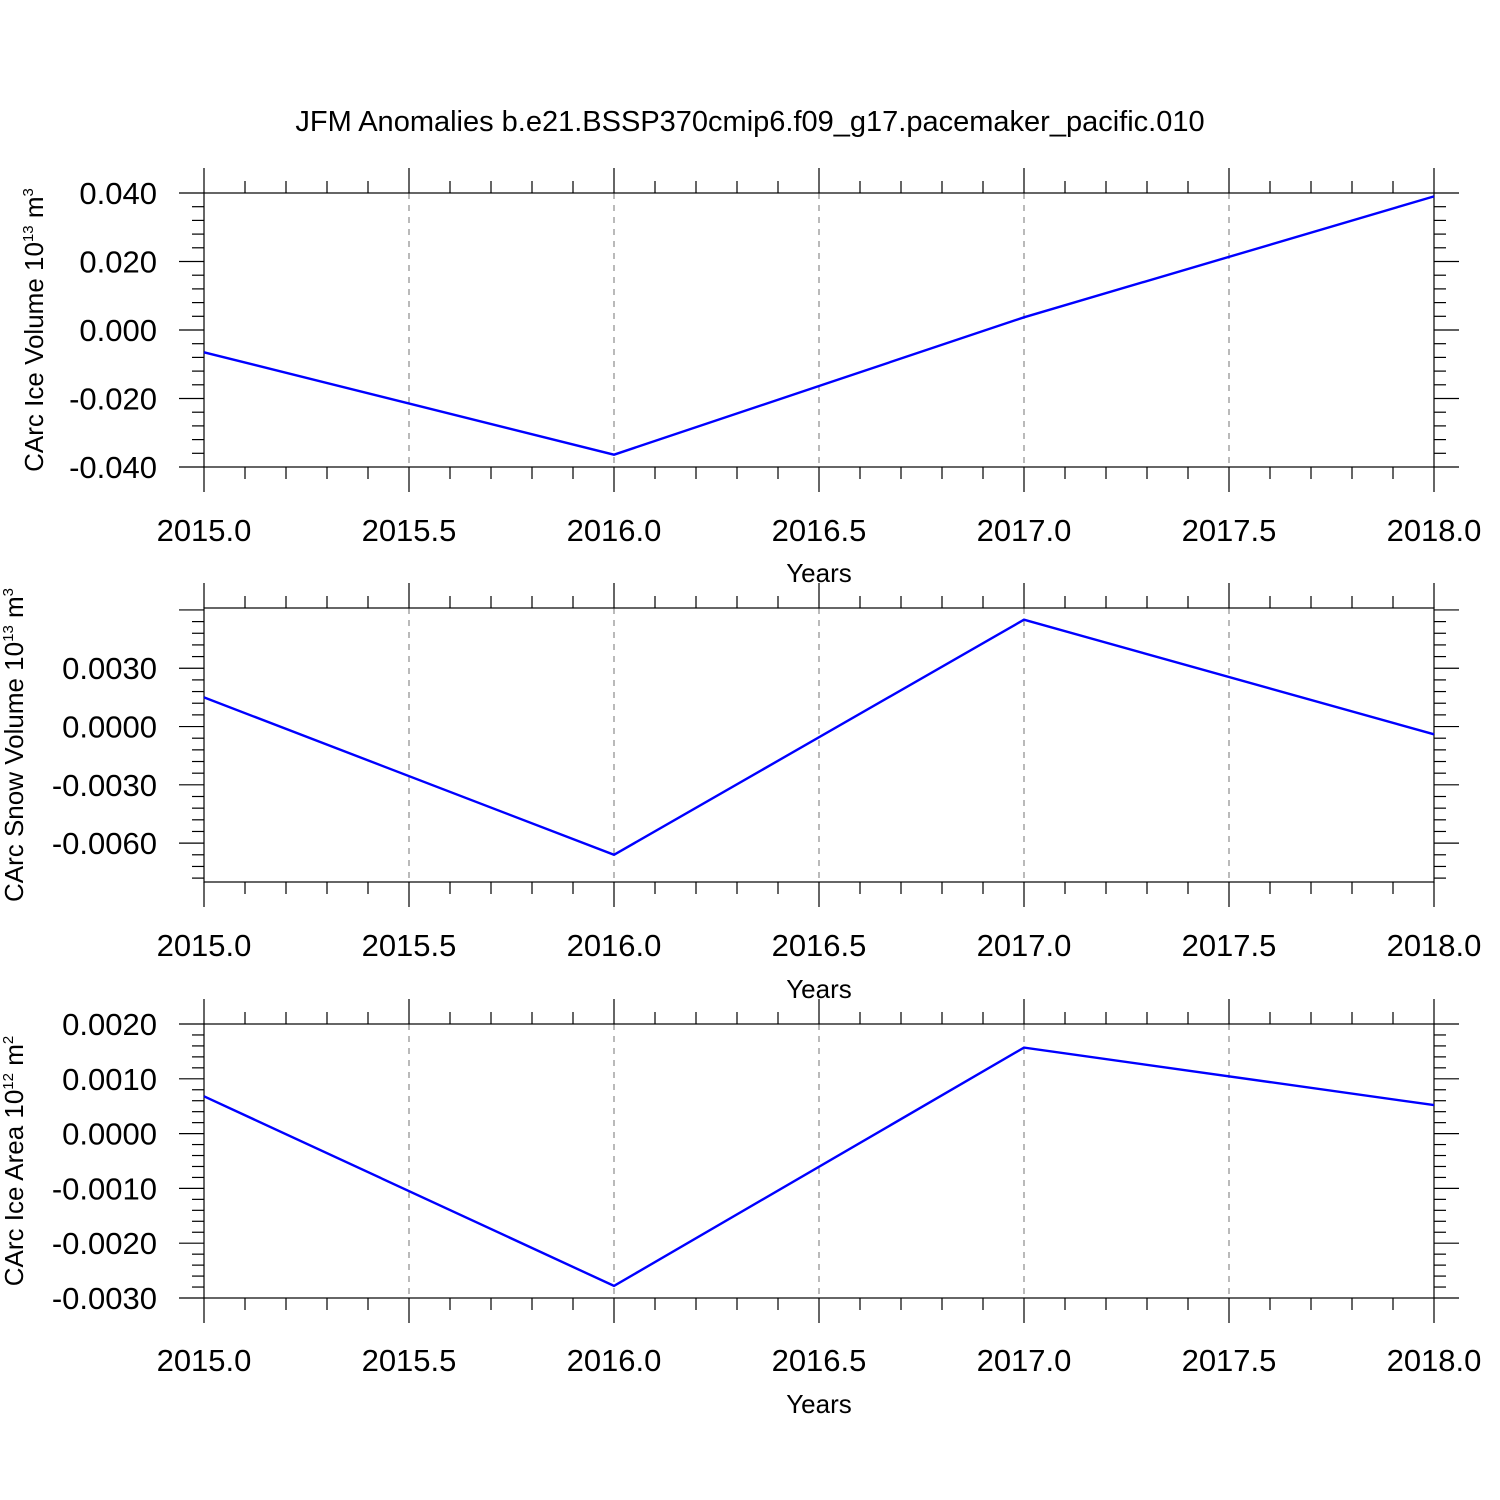 The height and width of the screenshot is (1500, 1500). I want to click on y-axis-label-text: CArc Snow Volume 10, so click(14, 772).